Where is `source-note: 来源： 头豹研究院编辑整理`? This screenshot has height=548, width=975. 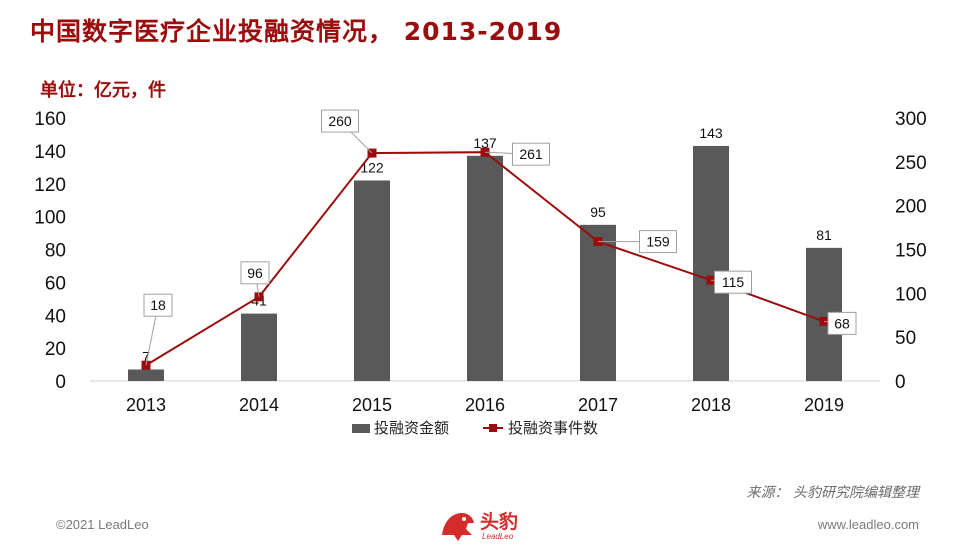
source-note: 来源： 头豹研究院编辑整理 is located at coordinates (832, 493).